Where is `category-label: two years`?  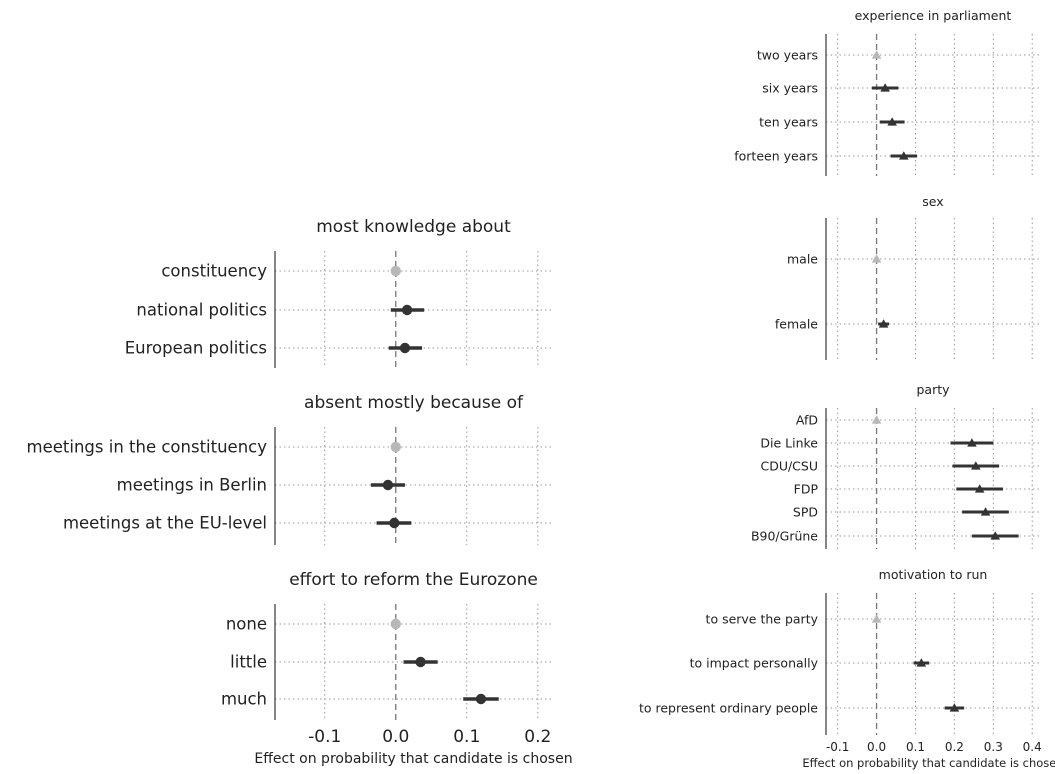
category-label: two years is located at coordinates (787, 55).